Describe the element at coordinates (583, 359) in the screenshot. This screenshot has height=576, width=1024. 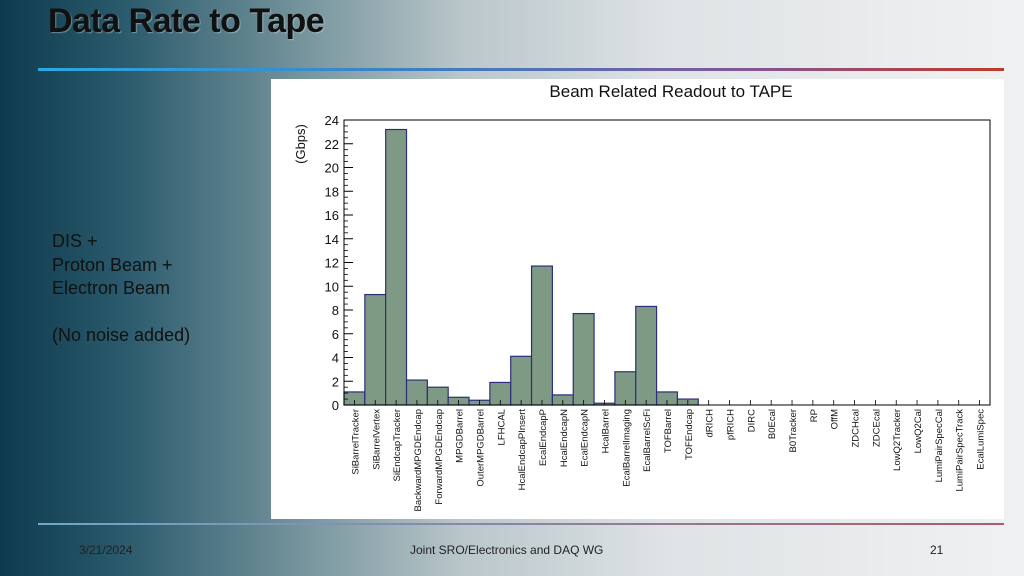
I see `bar-EcalEndcapN` at that location.